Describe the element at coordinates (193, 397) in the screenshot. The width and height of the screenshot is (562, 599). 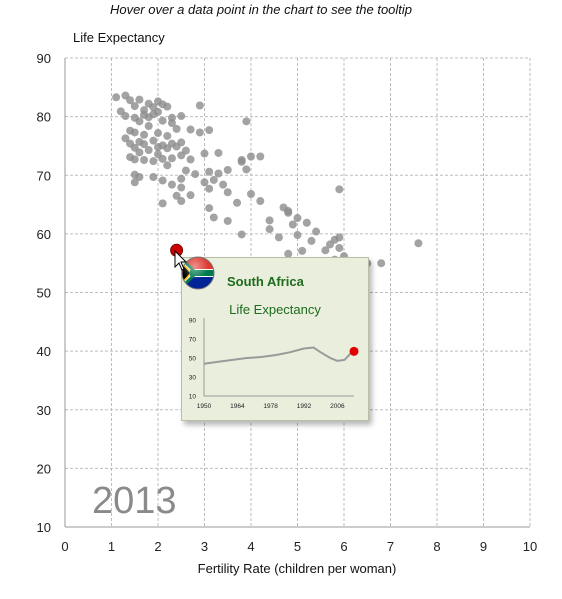
I see `mini-y-tick-label: 10` at that location.